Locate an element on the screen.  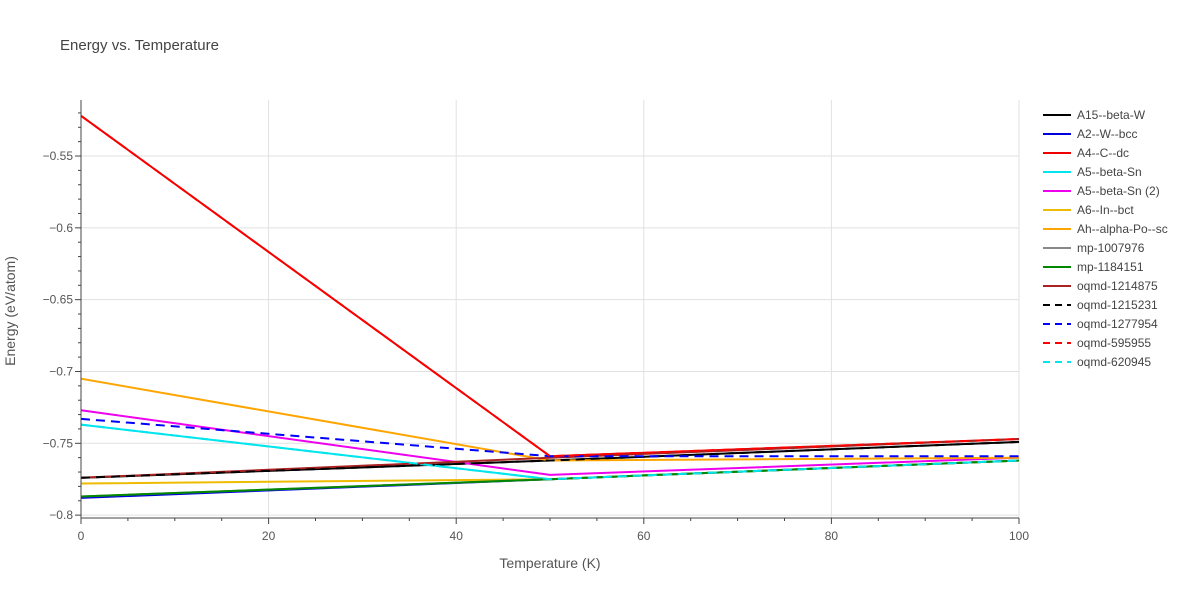
legend-label: A15--beta-W is located at coordinates (1111, 115).